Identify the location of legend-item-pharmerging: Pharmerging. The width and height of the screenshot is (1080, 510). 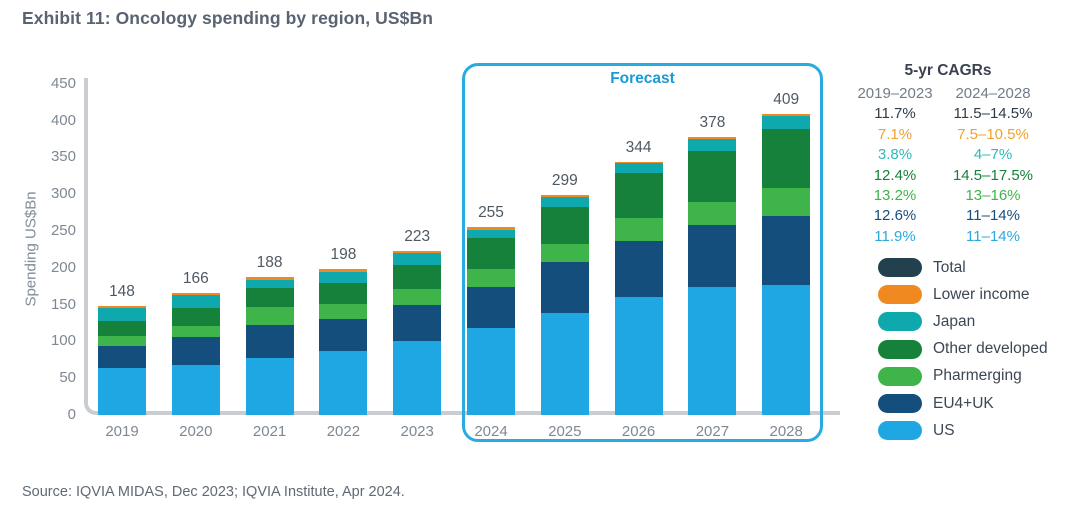
(963, 376).